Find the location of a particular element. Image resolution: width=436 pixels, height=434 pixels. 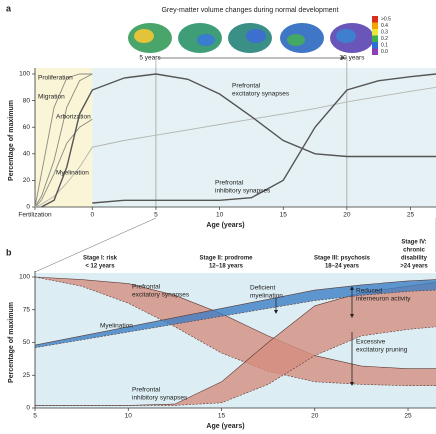

x-tick-label: Fertilization is located at coordinates (35, 215).